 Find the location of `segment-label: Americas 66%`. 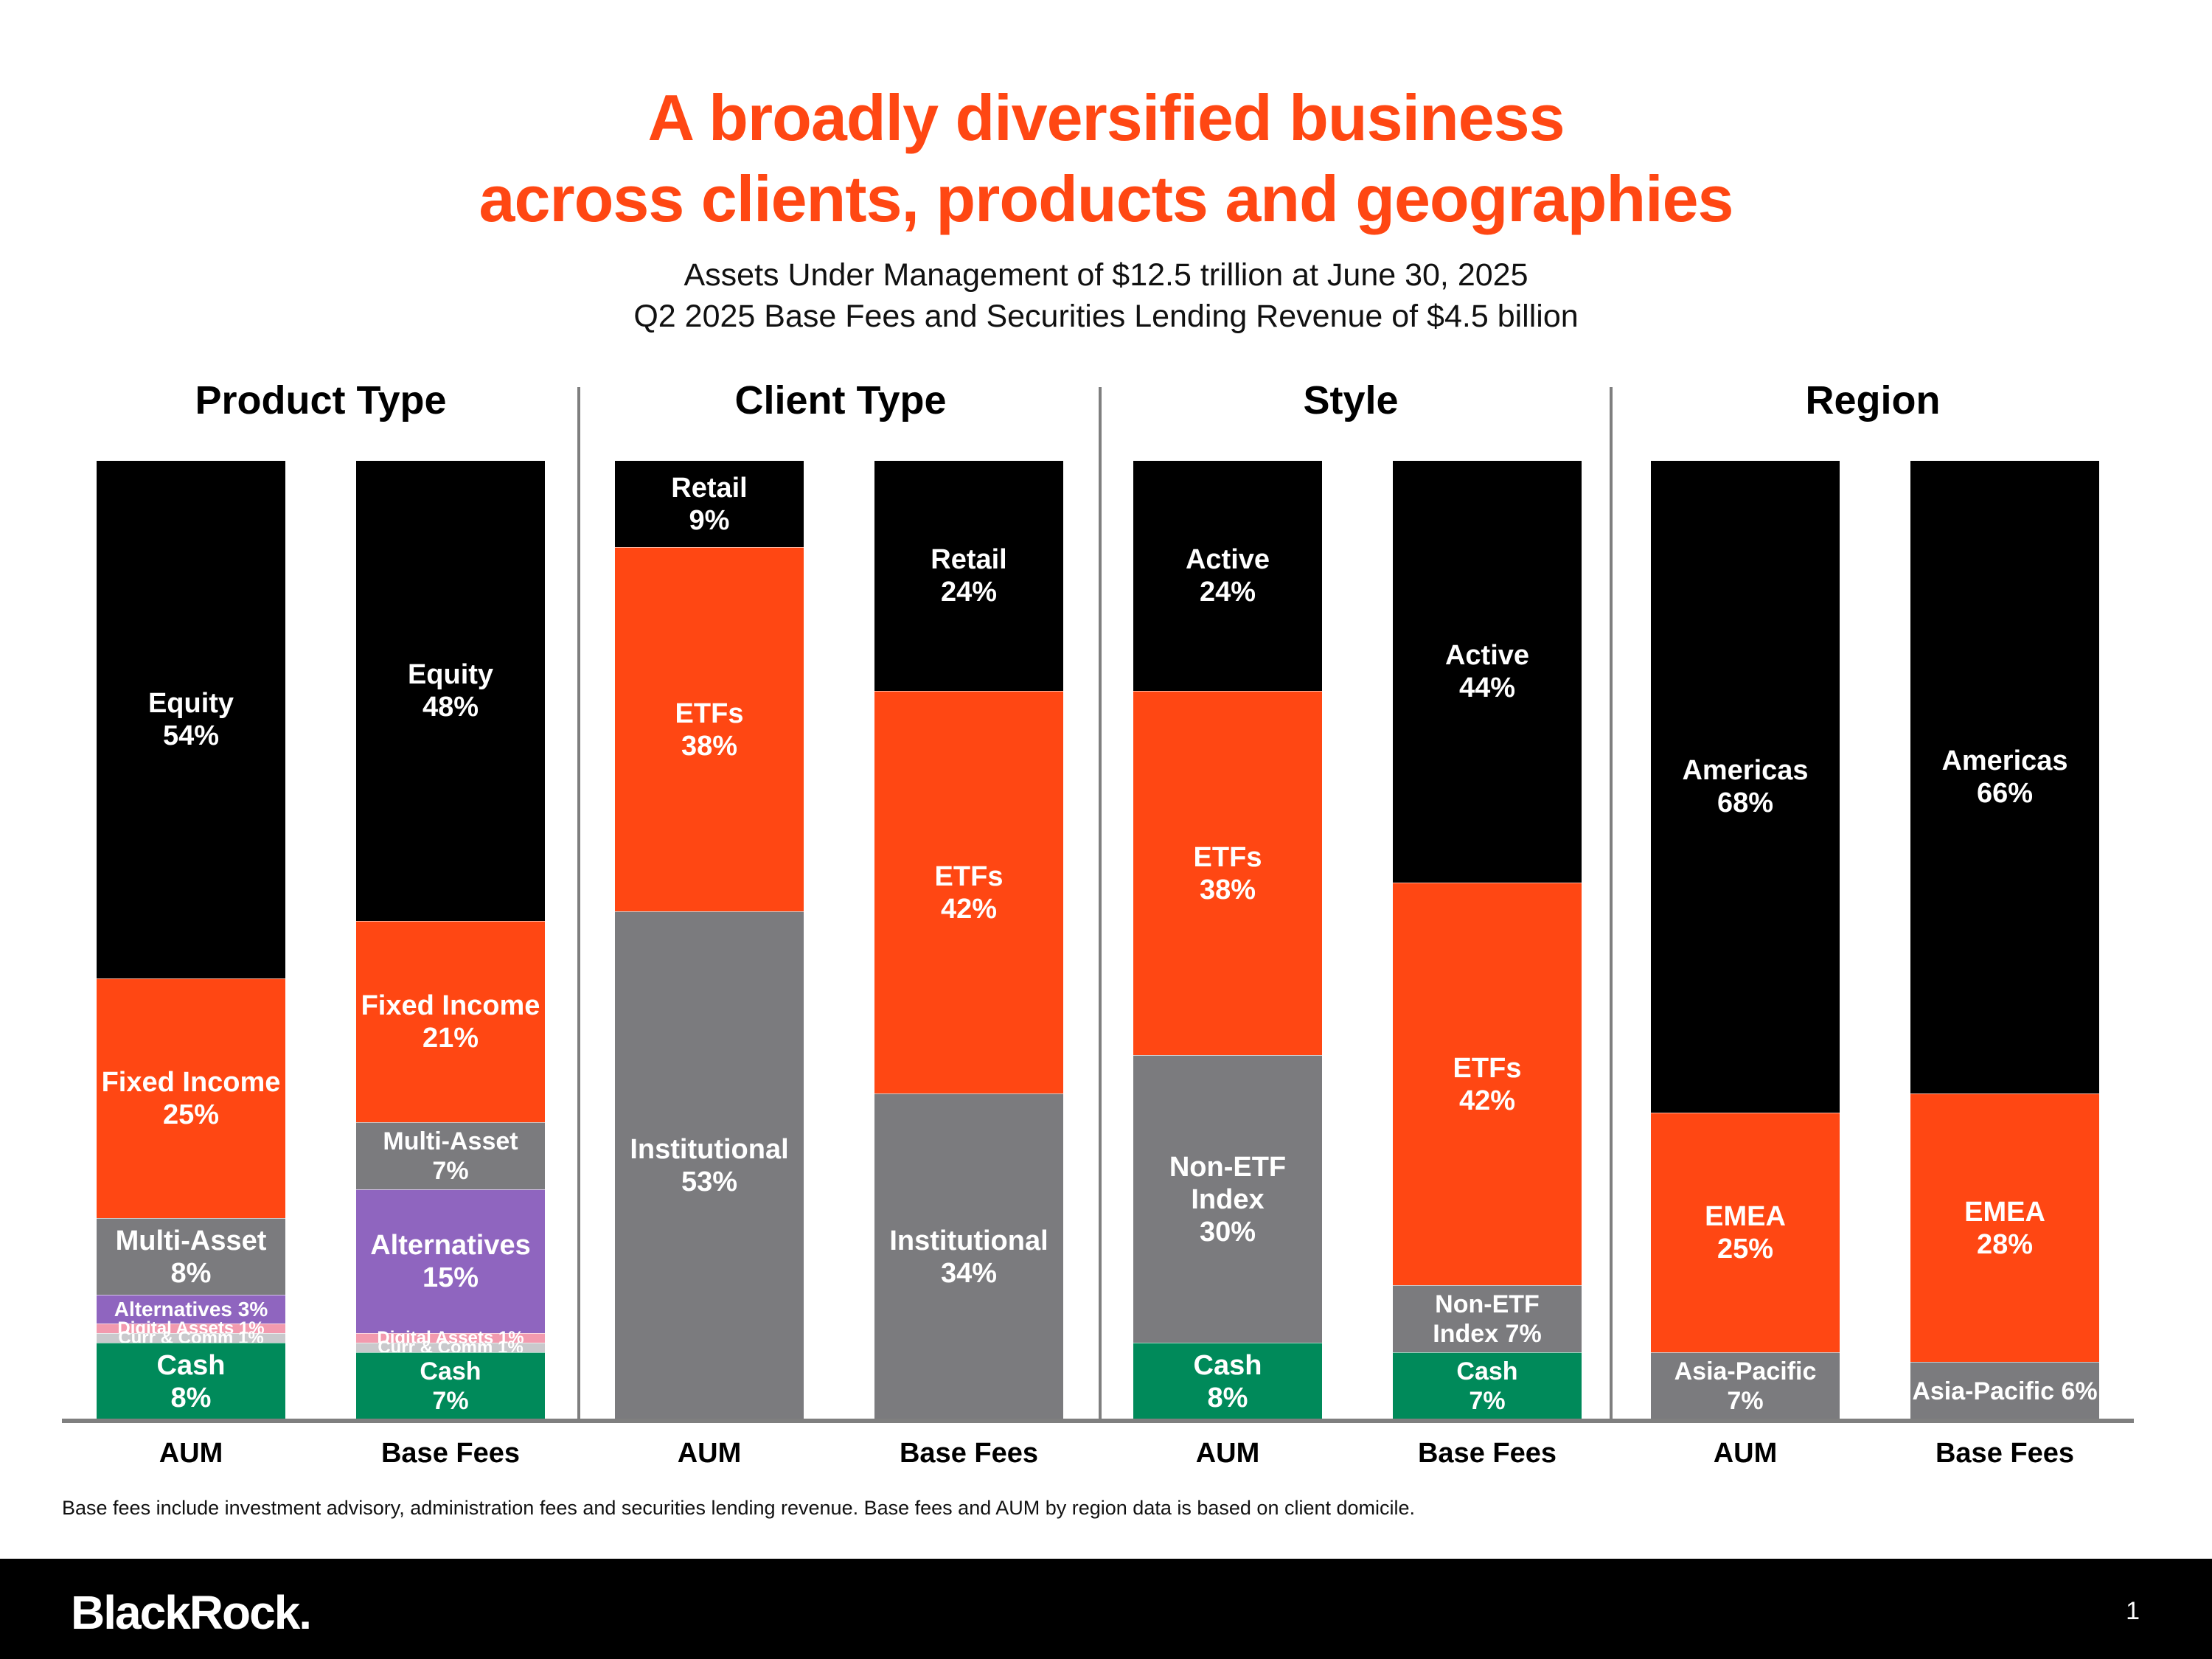

segment-label: Americas 66% is located at coordinates (2004, 777).